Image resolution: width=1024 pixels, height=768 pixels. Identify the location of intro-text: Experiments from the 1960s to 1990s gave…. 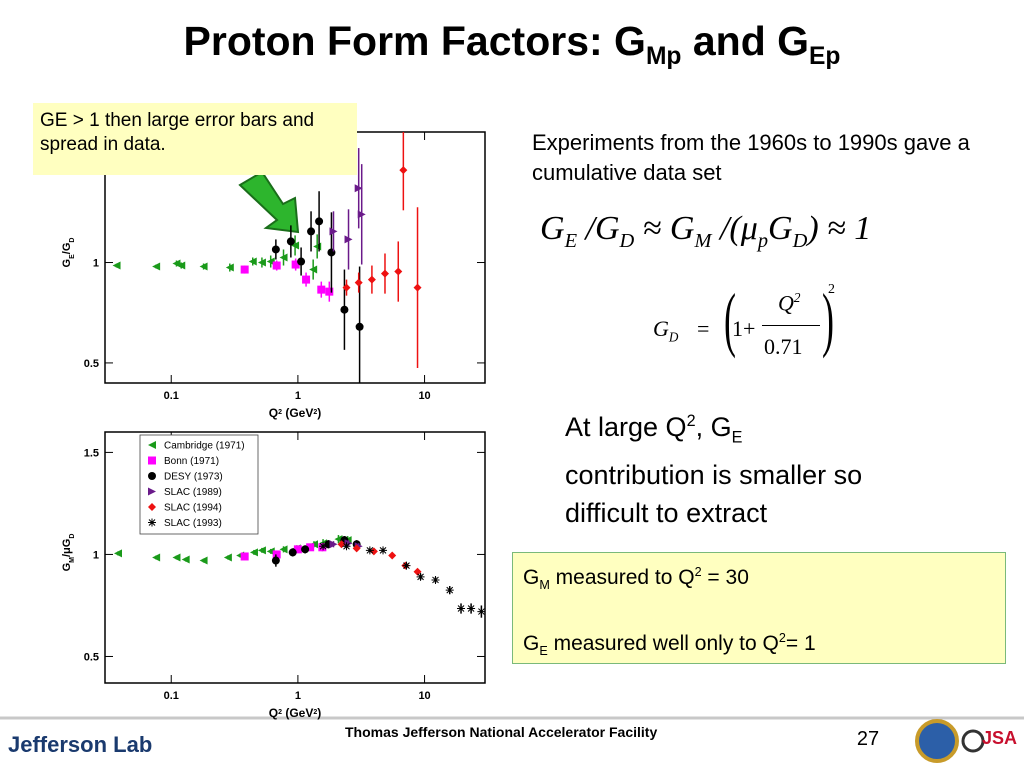
(751, 157).